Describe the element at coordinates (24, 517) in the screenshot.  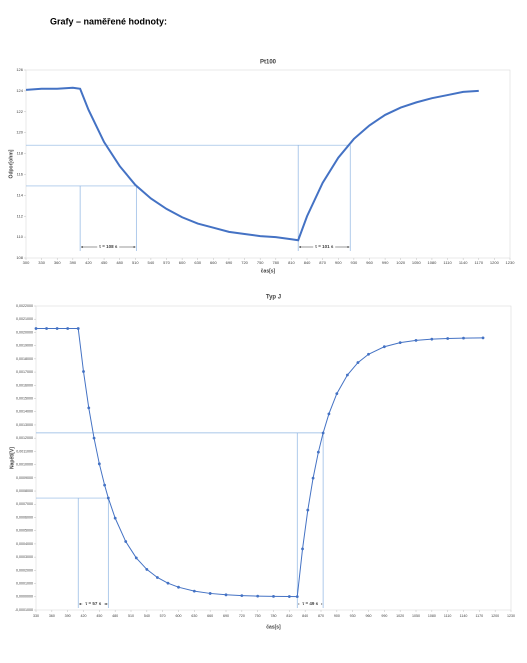
I see `y-tick-label: 0,0006000` at that location.